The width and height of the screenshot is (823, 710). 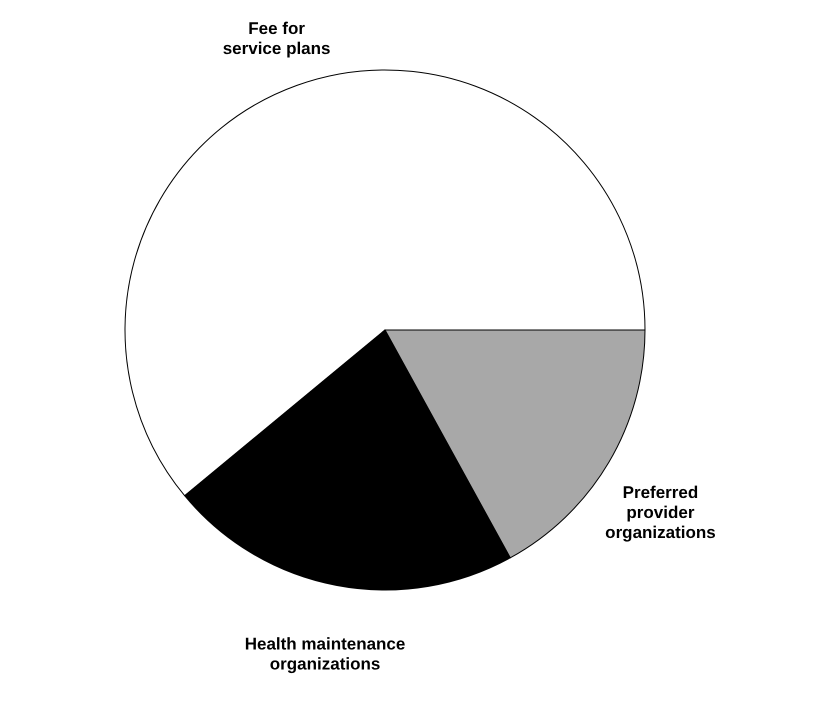 What do you see at coordinates (660, 512) in the screenshot?
I see `slice-label: Preferred provider organizations` at bounding box center [660, 512].